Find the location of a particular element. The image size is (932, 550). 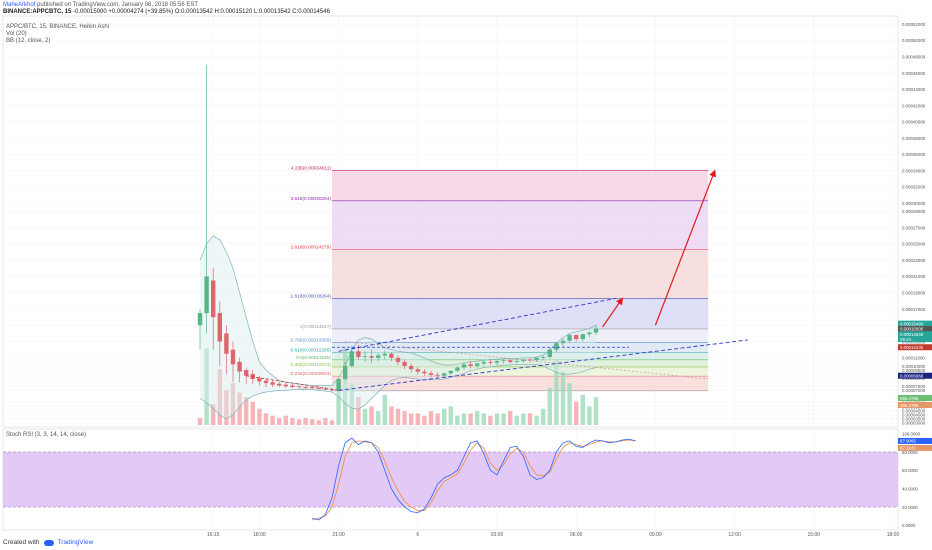

stoch-tick-label: 0.0000 is located at coordinates (909, 525).